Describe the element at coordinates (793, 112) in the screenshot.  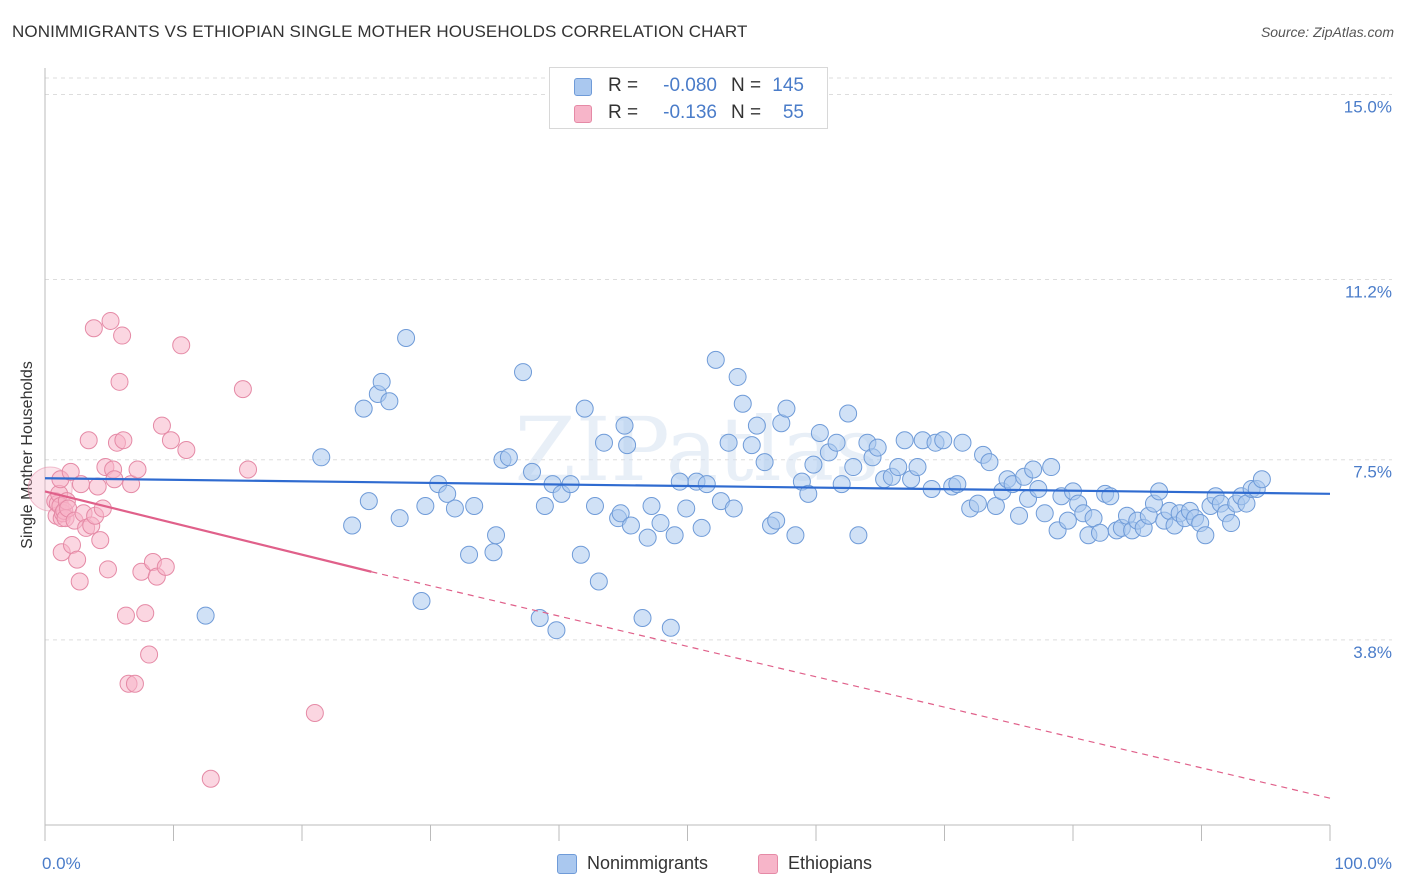
I see `n-value: 55` at that location.